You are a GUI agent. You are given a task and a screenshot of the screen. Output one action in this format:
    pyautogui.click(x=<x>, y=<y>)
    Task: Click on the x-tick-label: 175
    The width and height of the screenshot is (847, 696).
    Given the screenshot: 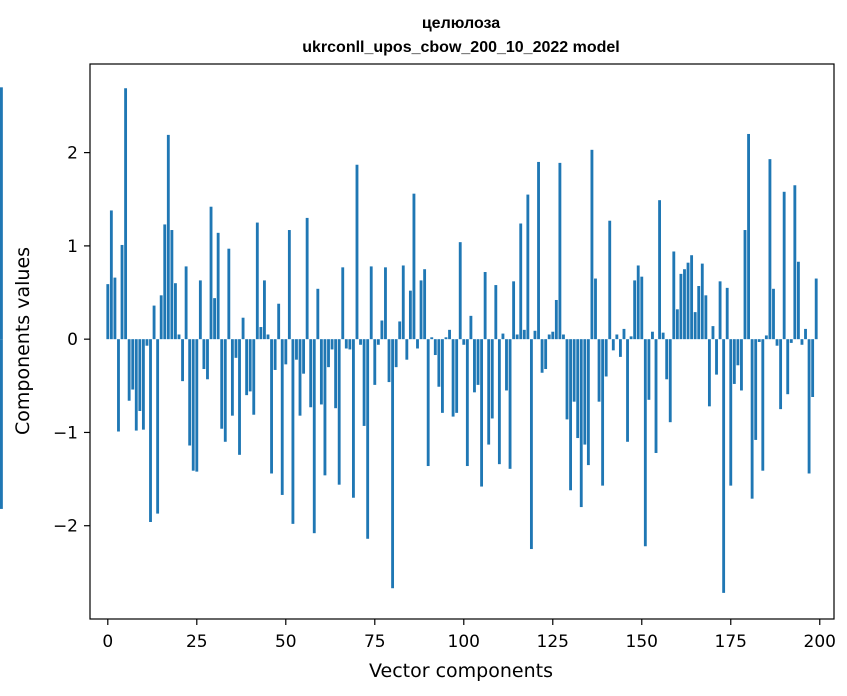 What is the action you would take?
    pyautogui.click(x=731, y=642)
    